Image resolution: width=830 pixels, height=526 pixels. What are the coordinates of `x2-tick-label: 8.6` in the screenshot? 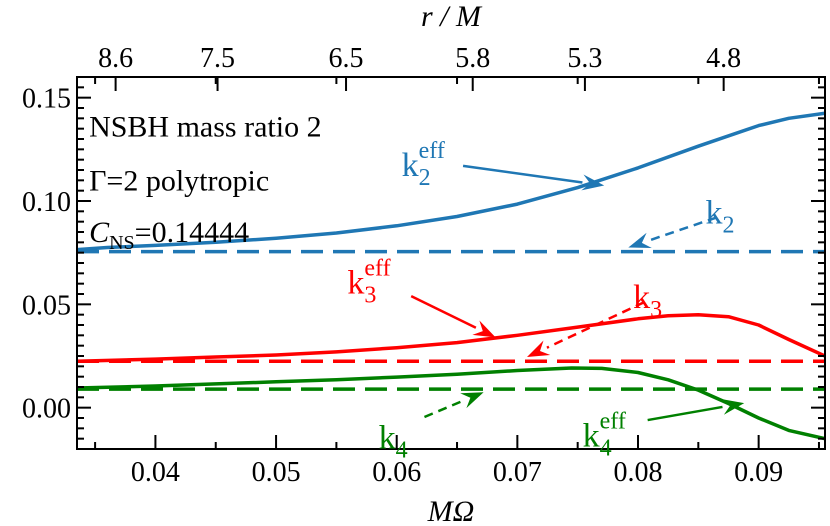 It's located at (115, 58).